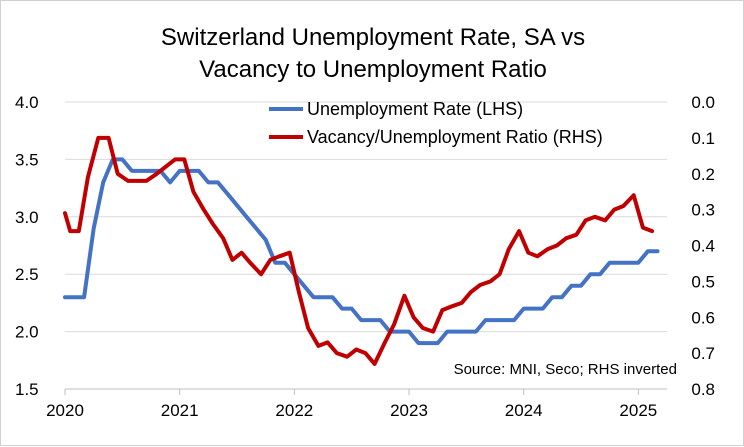 Image resolution: width=744 pixels, height=447 pixels. I want to click on y-right-tick-label: 0.8, so click(703, 389).